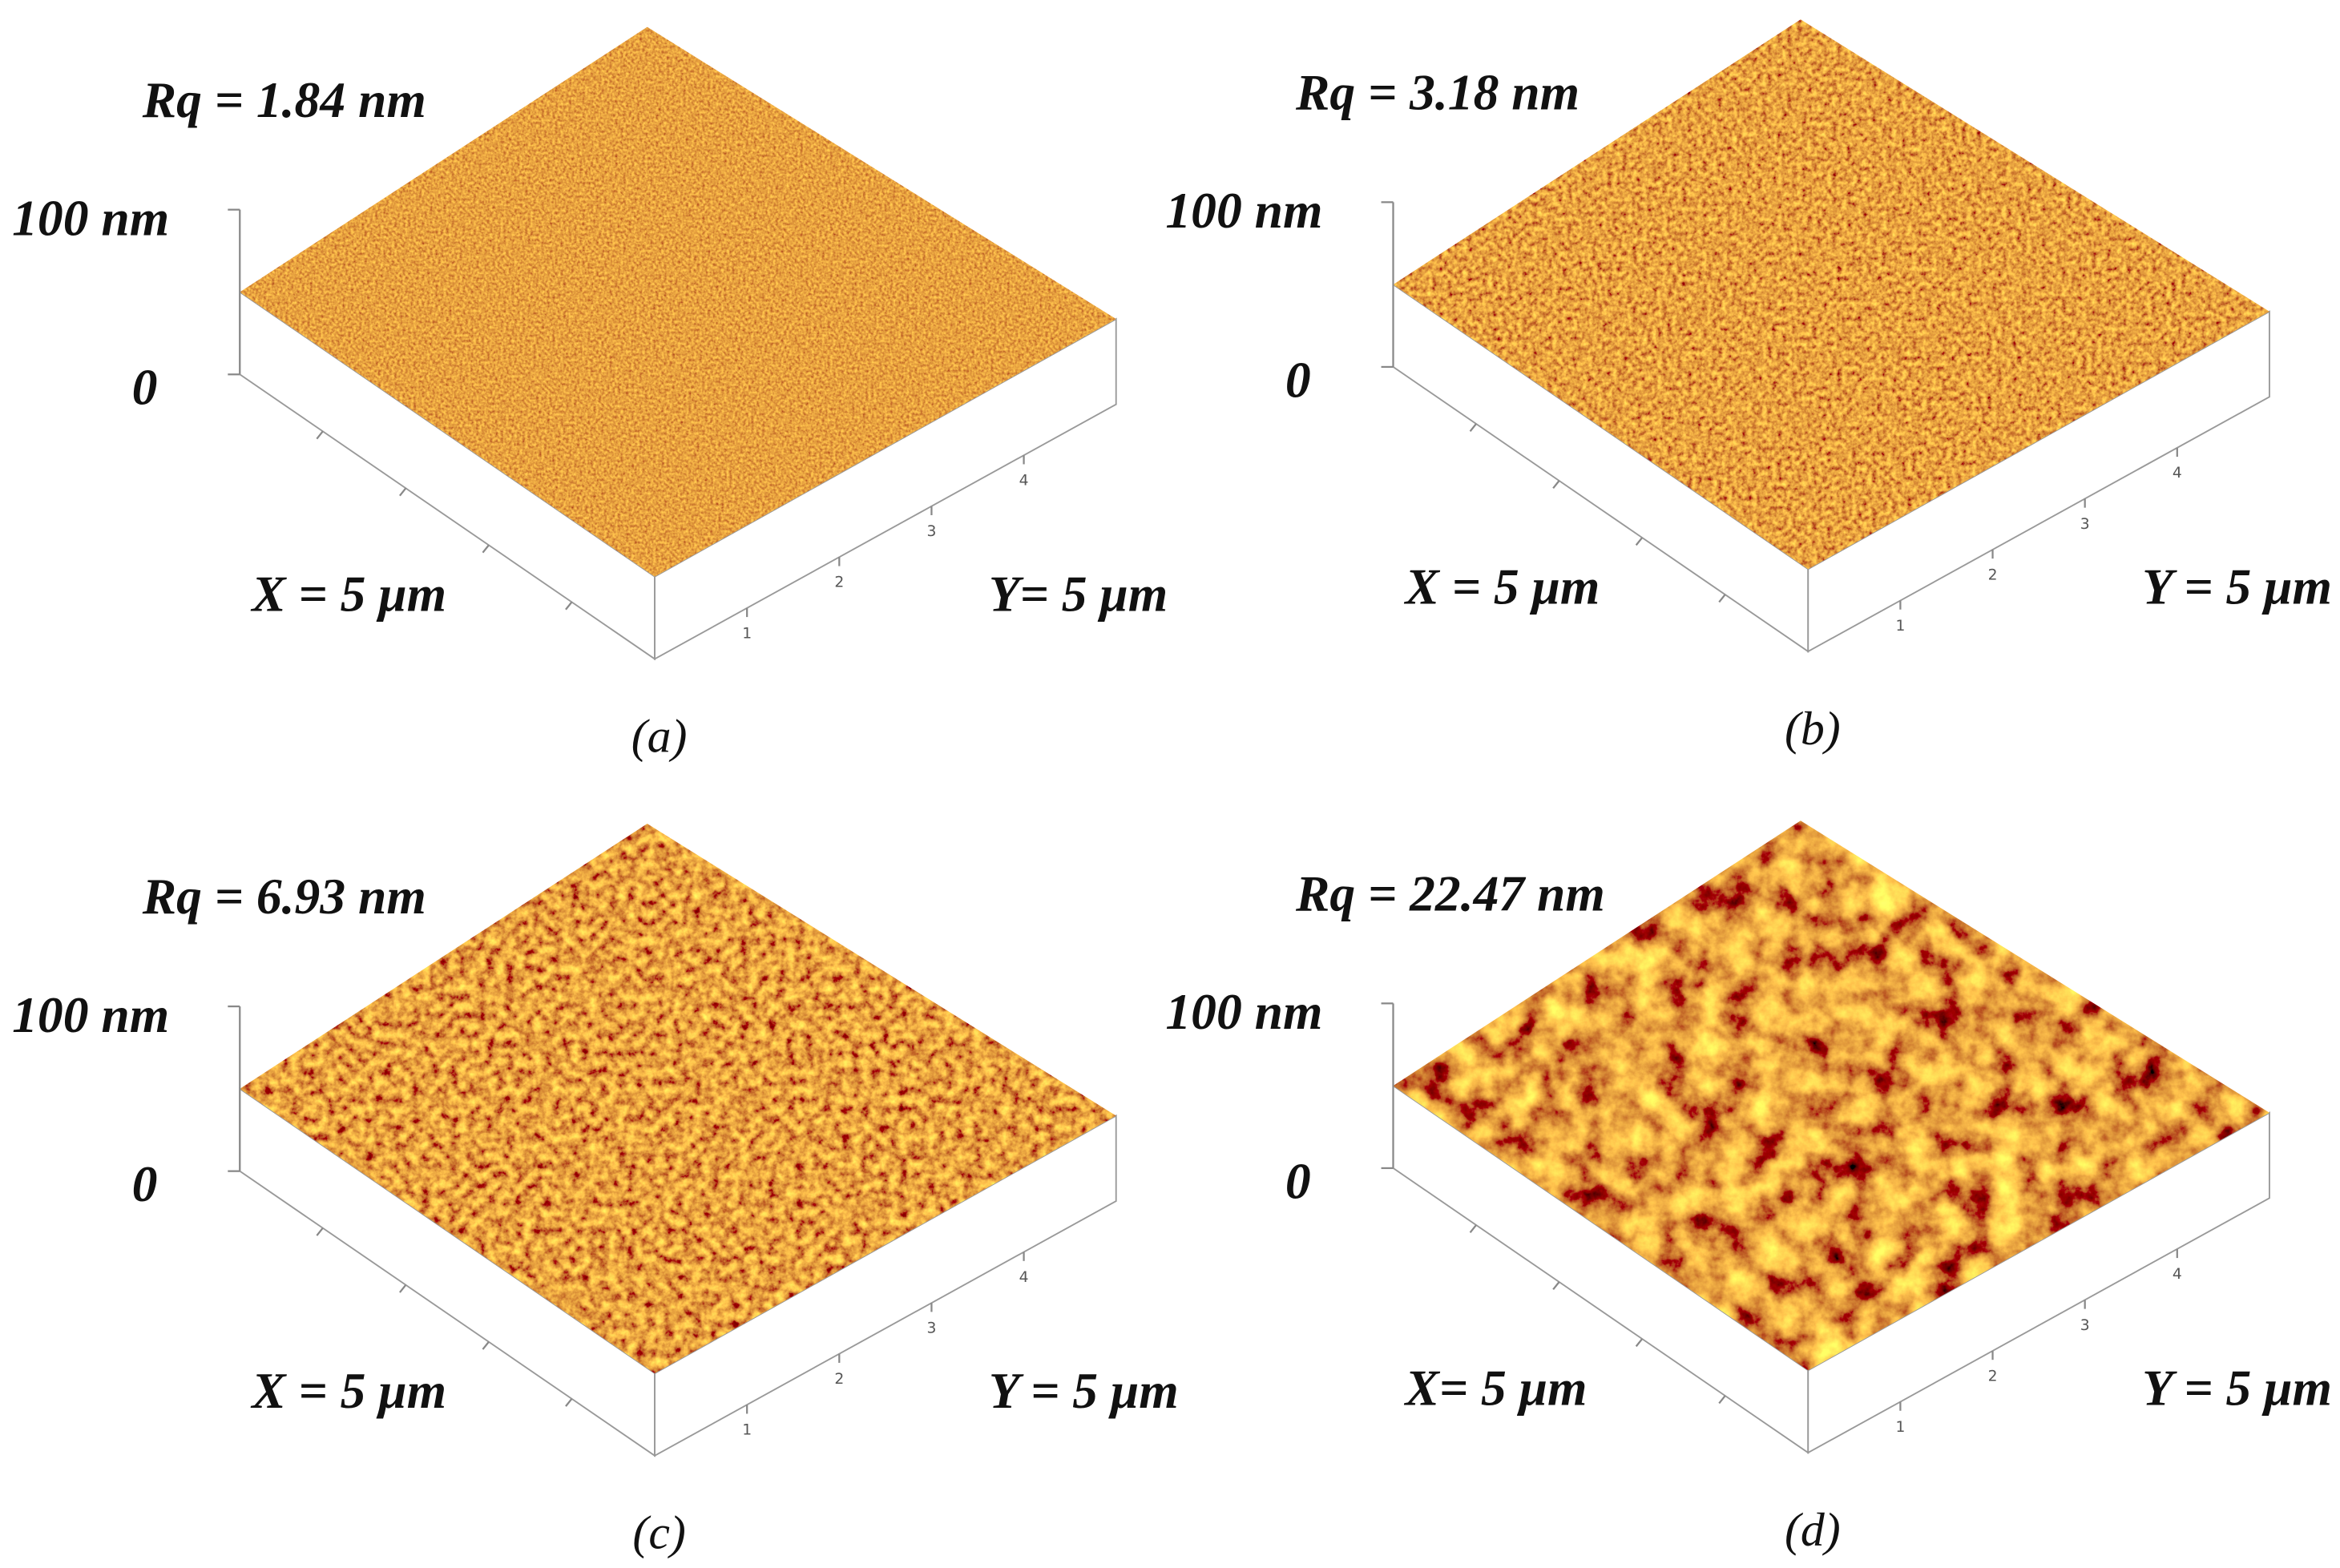 Image resolution: width=2340 pixels, height=1568 pixels. I want to click on side-face, so click(2038, 481).